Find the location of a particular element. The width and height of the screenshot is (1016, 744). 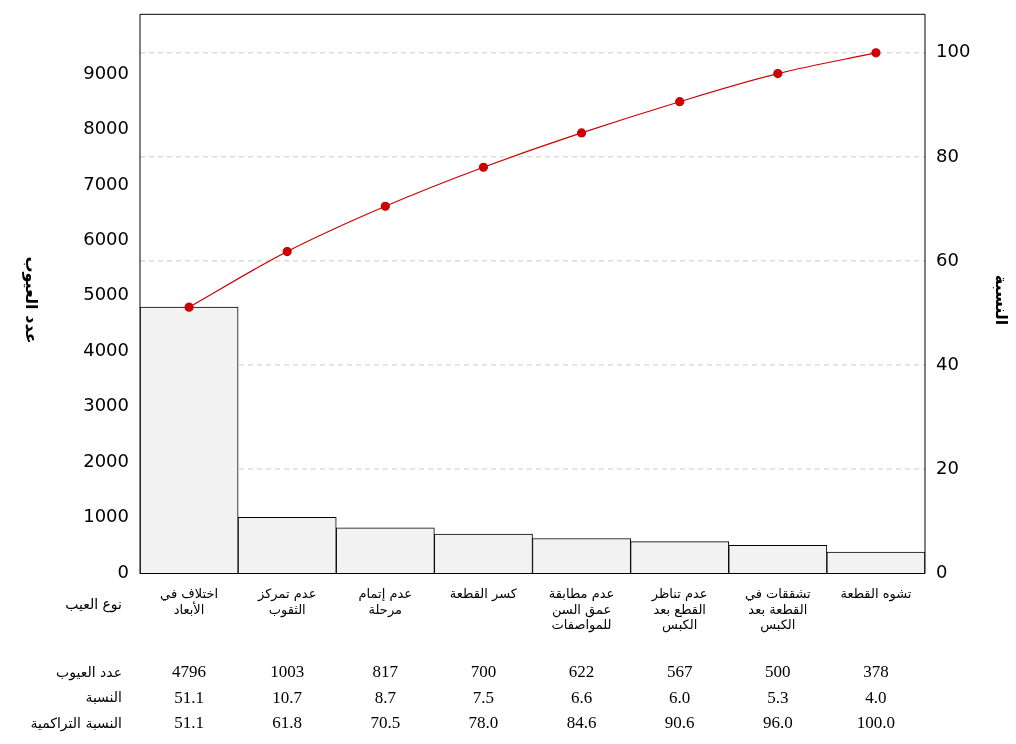

y2-axis-title: النسبة is located at coordinates (1001, 300).